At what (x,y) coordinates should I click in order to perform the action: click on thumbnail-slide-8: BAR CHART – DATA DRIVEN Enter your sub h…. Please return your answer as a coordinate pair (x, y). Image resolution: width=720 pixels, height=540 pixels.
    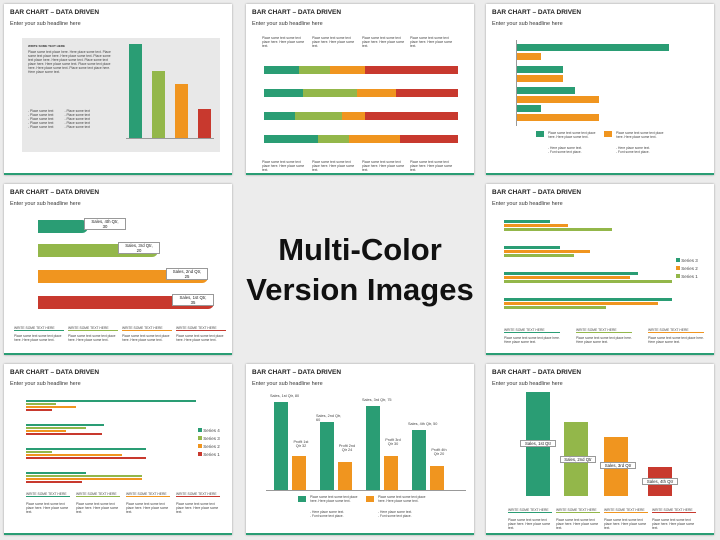
    Looking at the image, I should click on (600, 449).